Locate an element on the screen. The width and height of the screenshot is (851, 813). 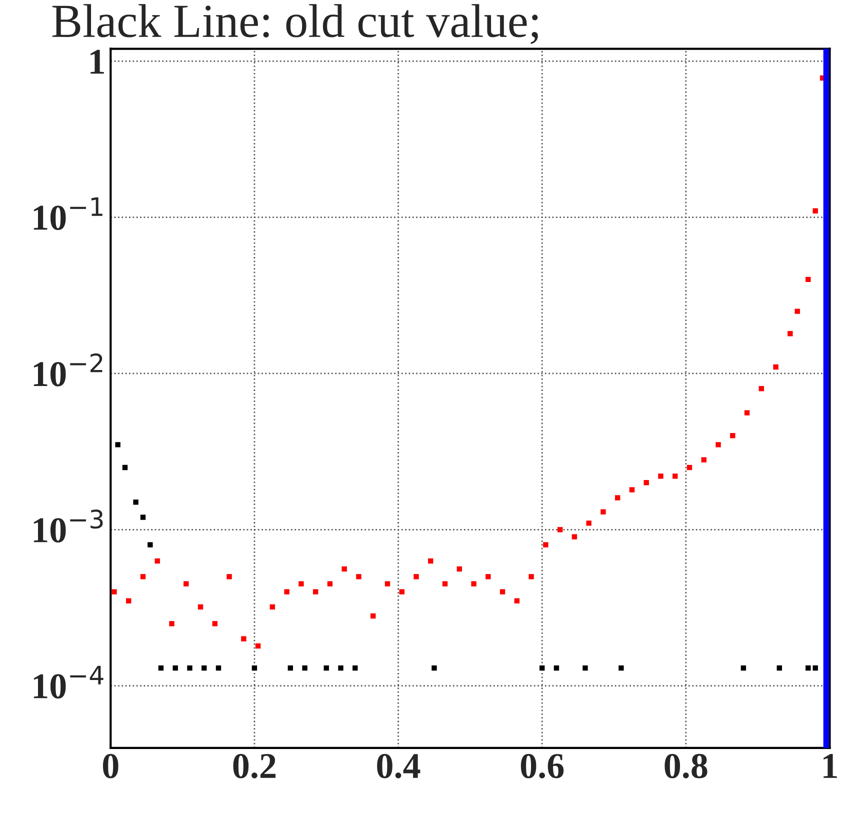
x-tick-label: 0.2 is located at coordinates (254, 766).